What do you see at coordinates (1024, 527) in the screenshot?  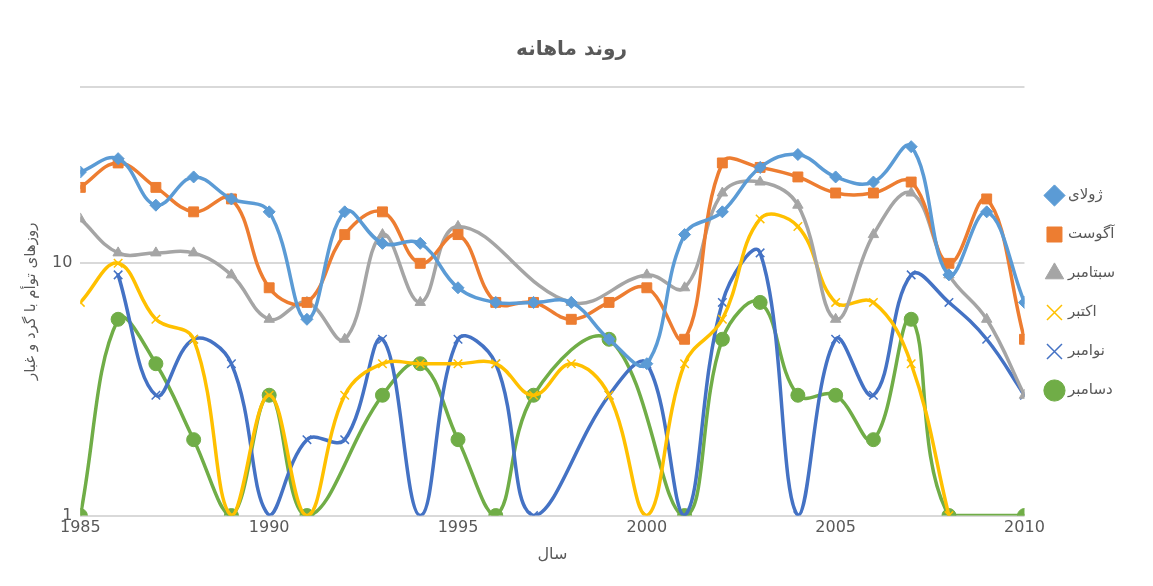 I see `x-tick-label: 2010` at bounding box center [1024, 527].